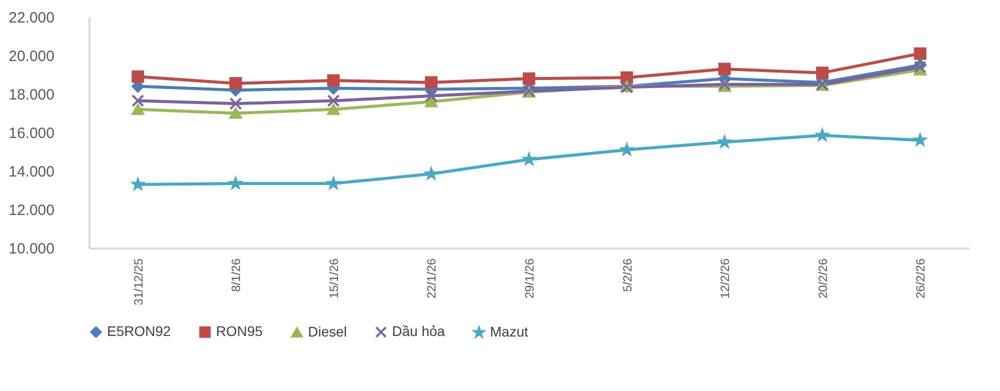 Image resolution: width=1000 pixels, height=391 pixels. What do you see at coordinates (31, 172) in the screenshot?
I see `y-tick-label: 14.000` at bounding box center [31, 172].